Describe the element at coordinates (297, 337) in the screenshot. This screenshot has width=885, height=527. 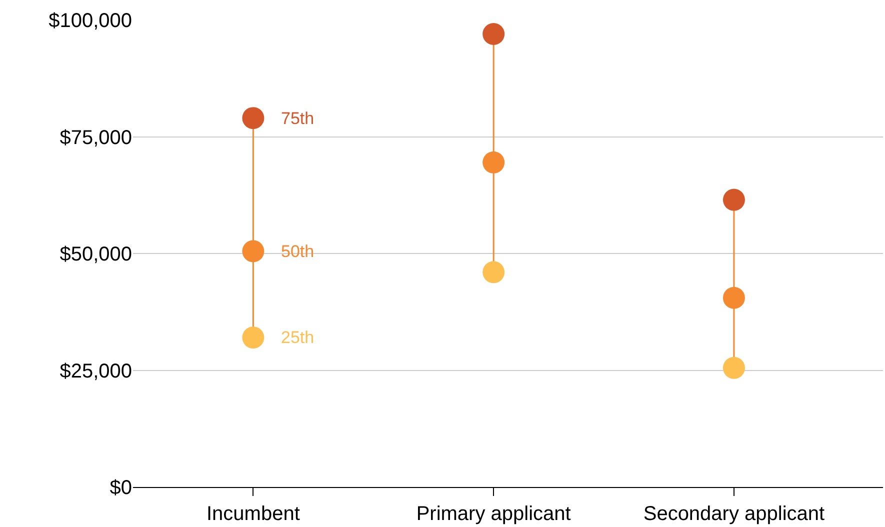
I see `series-label: 25th` at that location.